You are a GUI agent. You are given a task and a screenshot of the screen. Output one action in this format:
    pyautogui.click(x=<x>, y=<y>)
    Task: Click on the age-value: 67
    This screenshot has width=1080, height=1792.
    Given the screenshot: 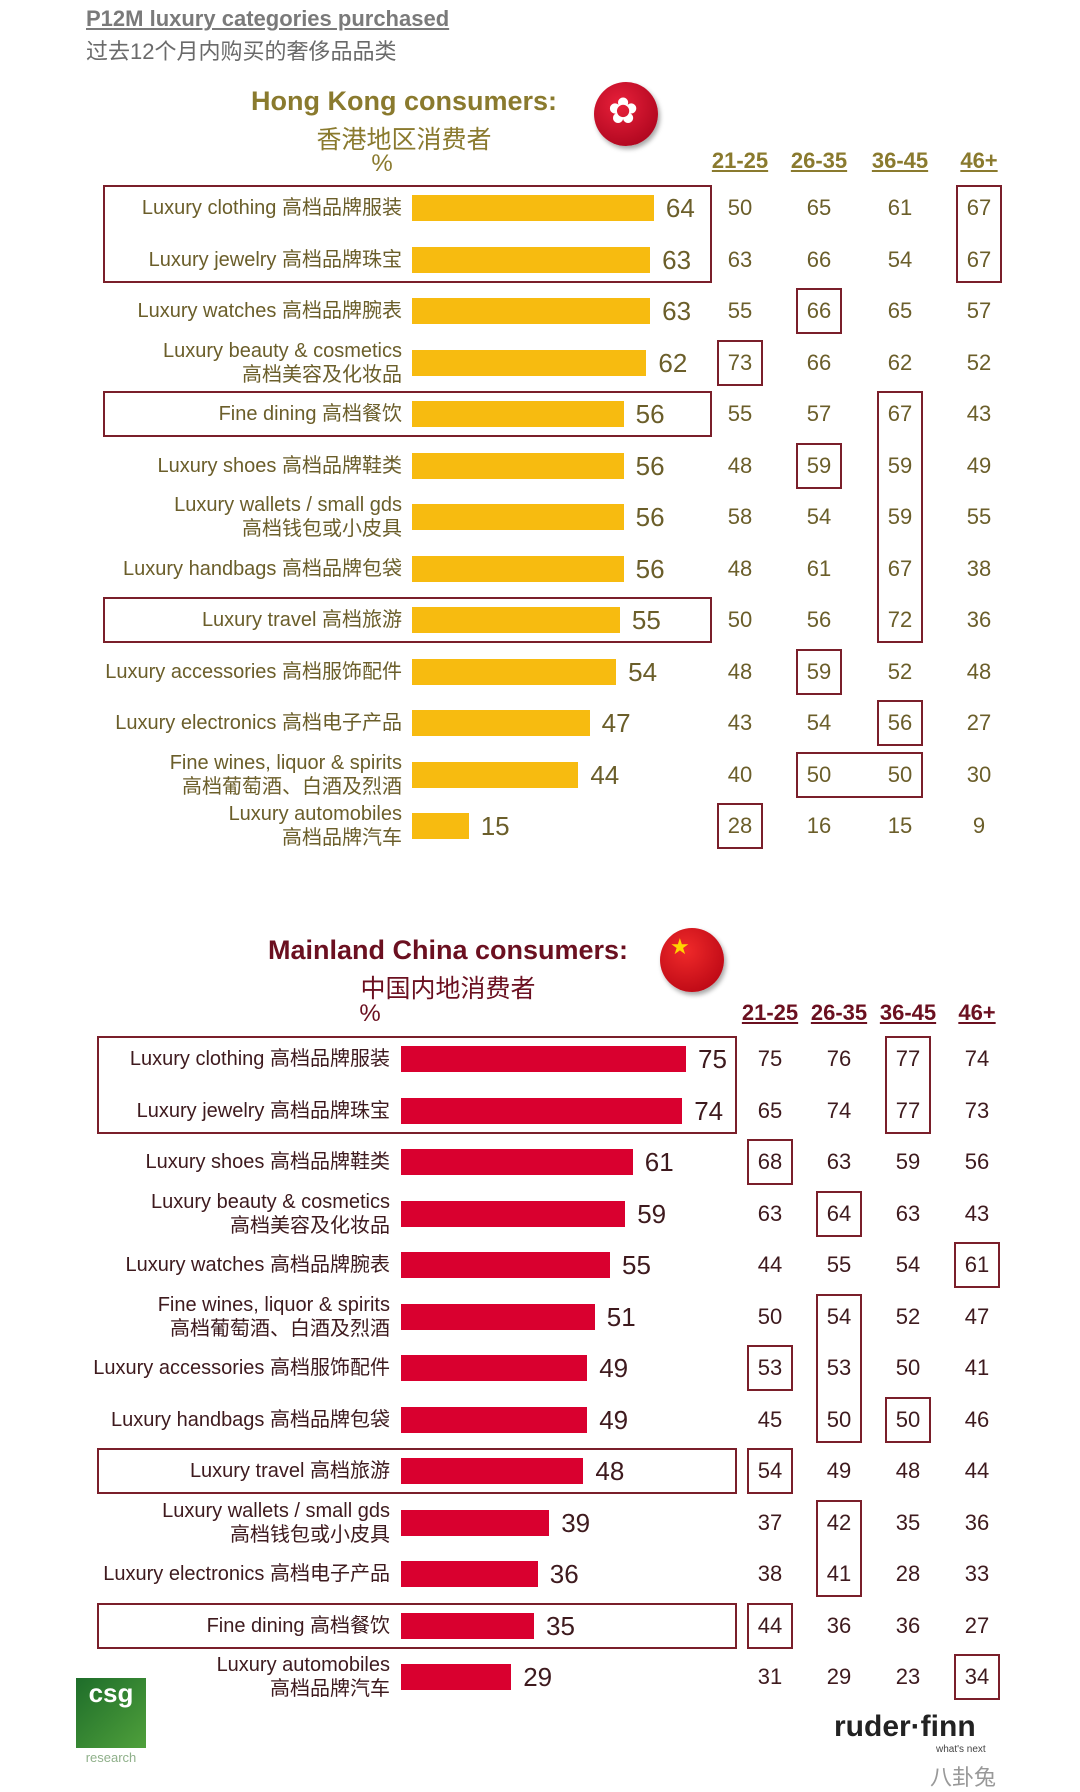 What is the action you would take?
    pyautogui.click(x=979, y=259)
    